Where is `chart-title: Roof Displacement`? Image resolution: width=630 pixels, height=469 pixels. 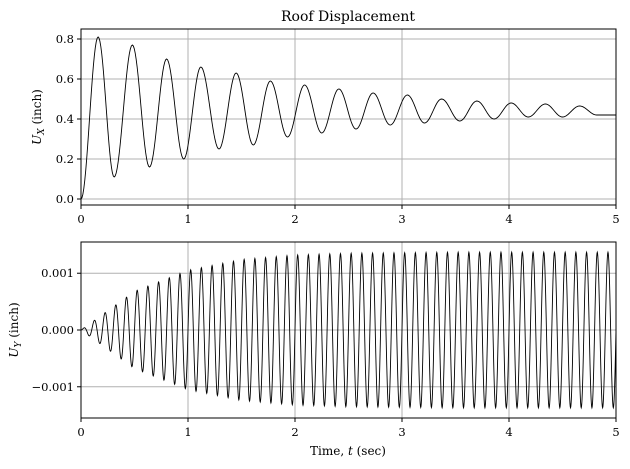
chart-title: Roof Displacement is located at coordinates (348, 17).